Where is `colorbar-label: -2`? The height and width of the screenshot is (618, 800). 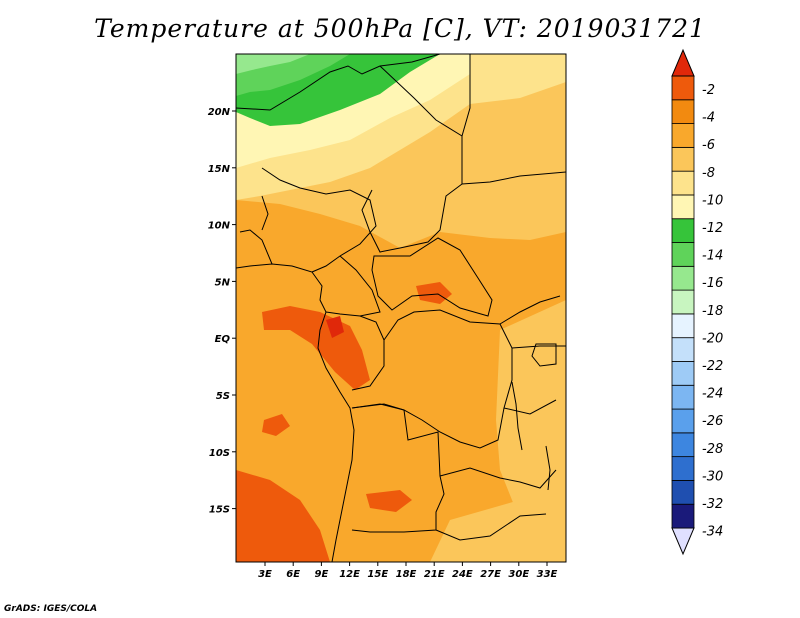 colorbar-label: -2 is located at coordinates (708, 90).